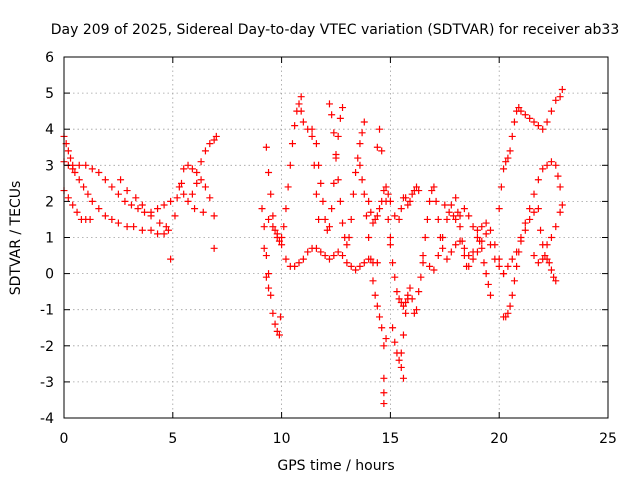 The image size is (640, 480). I want to click on y-tick-label: -2, so click(47, 347).